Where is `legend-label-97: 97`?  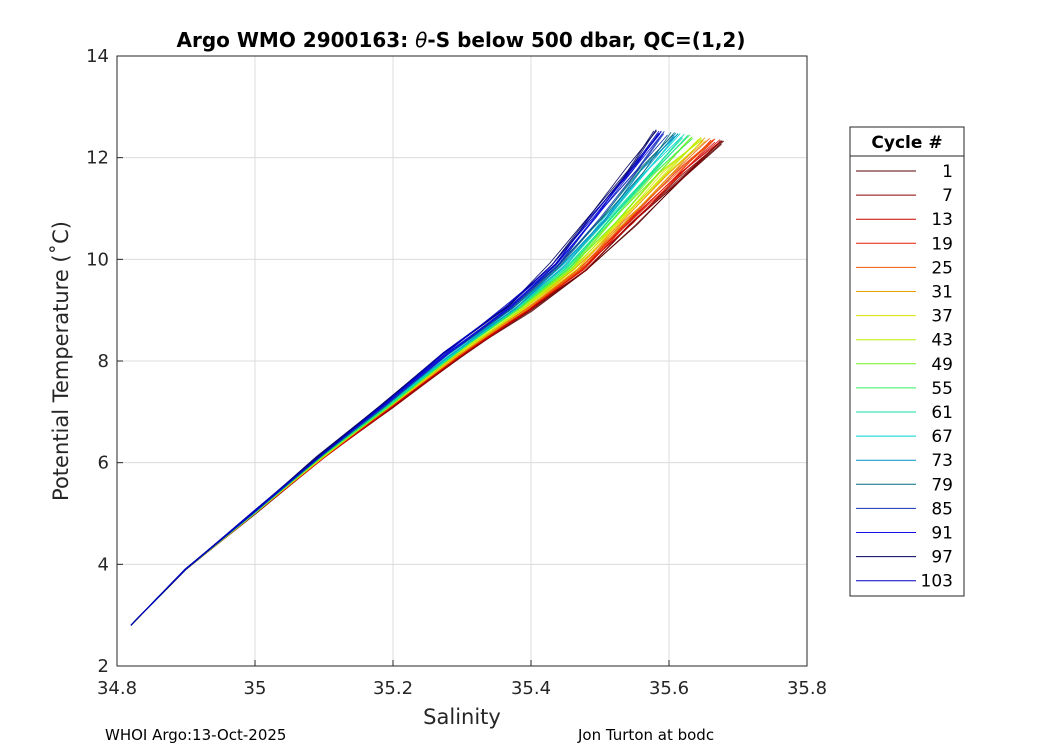
legend-label-97: 97 is located at coordinates (942, 558).